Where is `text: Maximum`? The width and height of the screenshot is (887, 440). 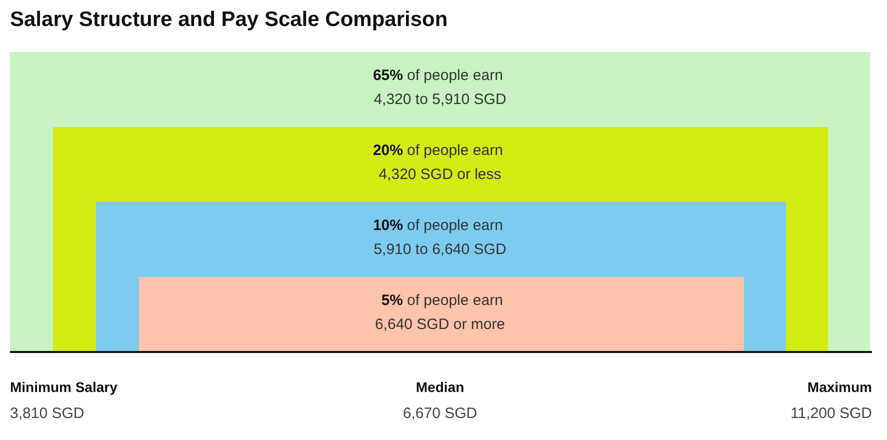 text: Maximum is located at coordinates (839, 387).